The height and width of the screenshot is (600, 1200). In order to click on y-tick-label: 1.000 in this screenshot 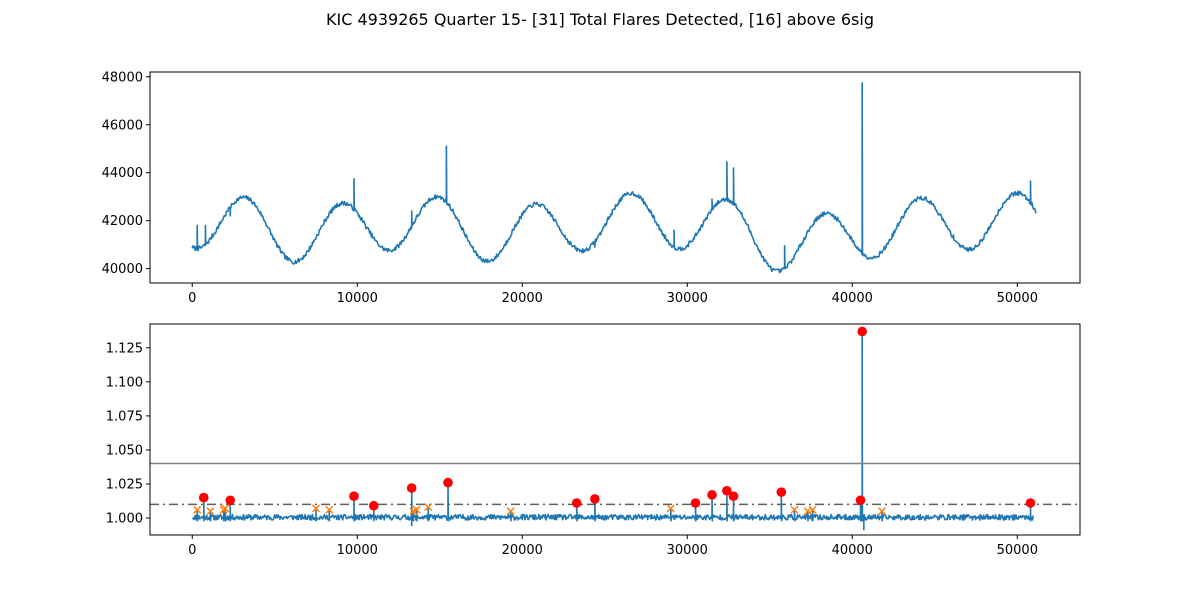, I will do `click(124, 518)`.